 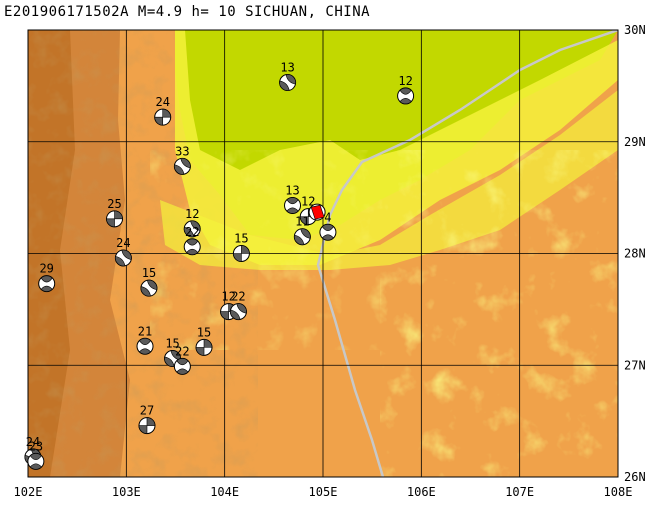 I want to click on focal-mechanism: 33, so click(x=182, y=159).